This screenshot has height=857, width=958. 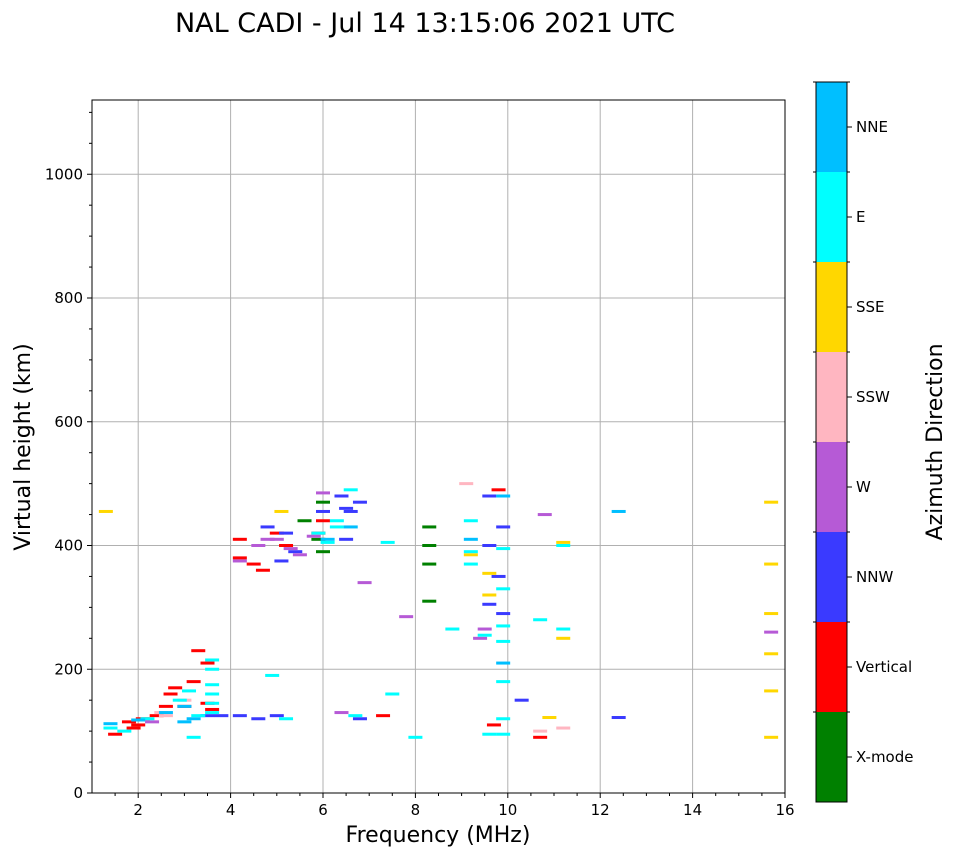 What do you see at coordinates (323, 810) in the screenshot?
I see `x-tick-label: 6` at bounding box center [323, 810].